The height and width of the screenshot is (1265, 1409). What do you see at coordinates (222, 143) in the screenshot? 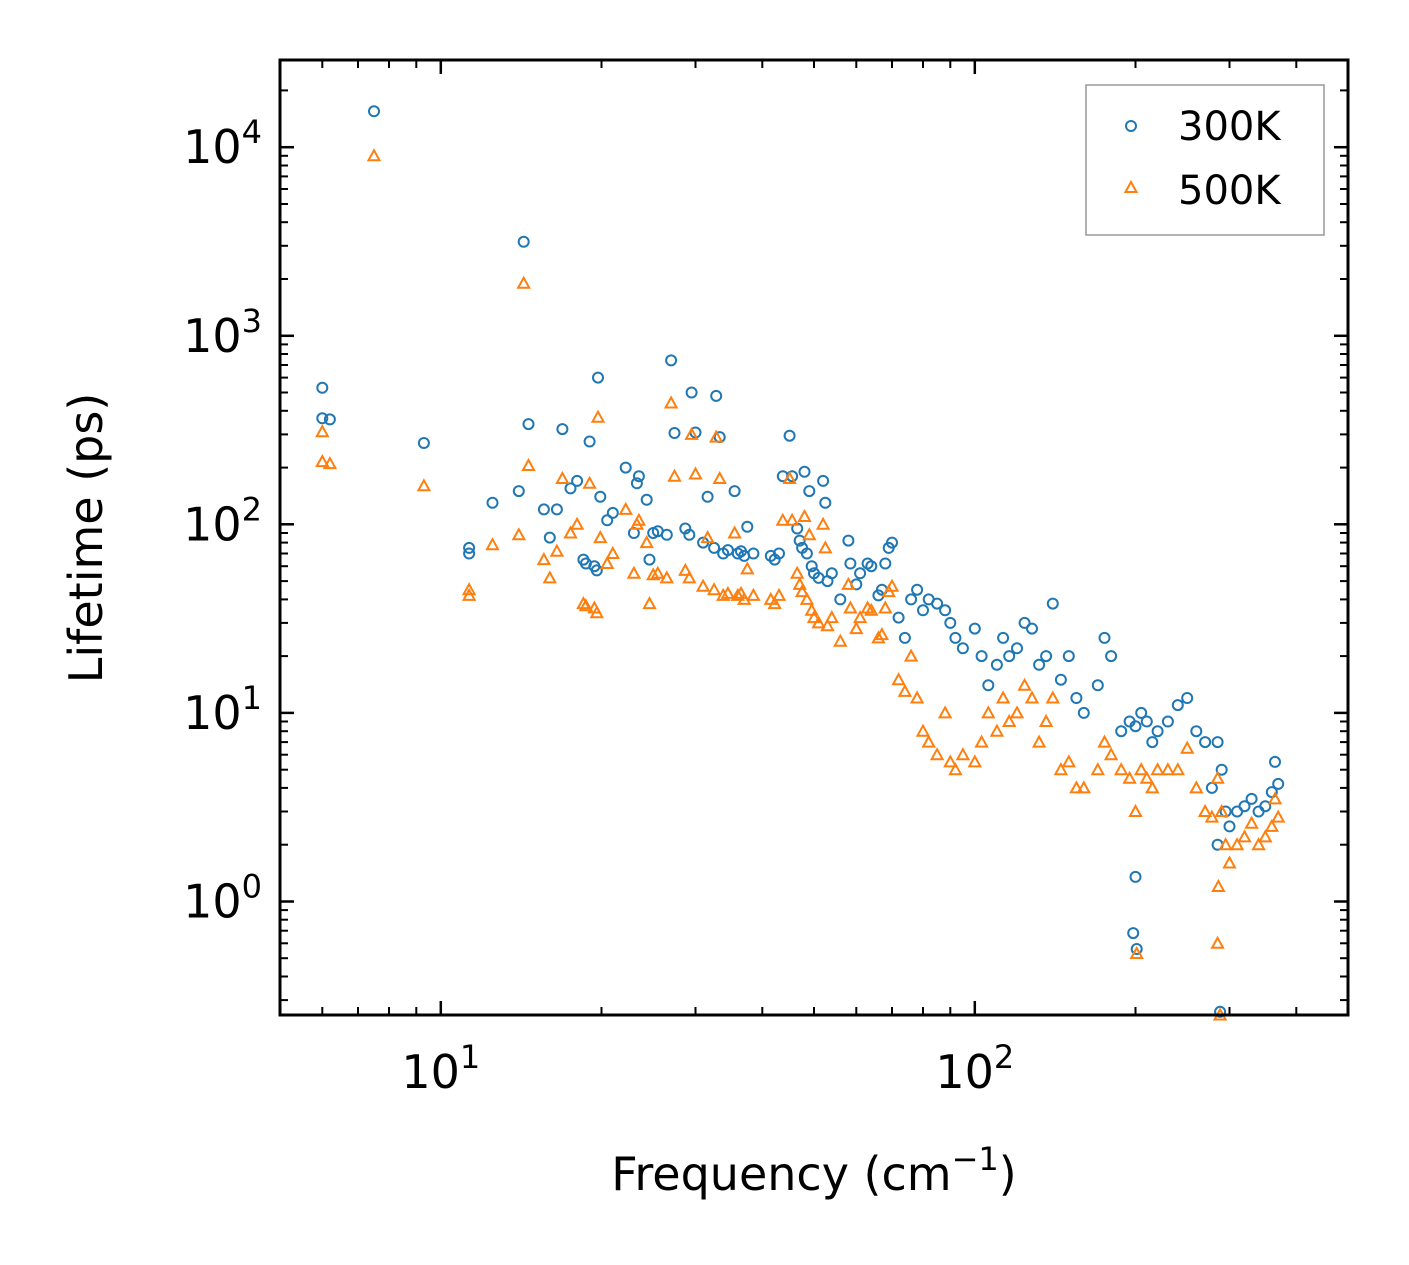
I see `y-tick-label: 10⁴` at bounding box center [222, 143].